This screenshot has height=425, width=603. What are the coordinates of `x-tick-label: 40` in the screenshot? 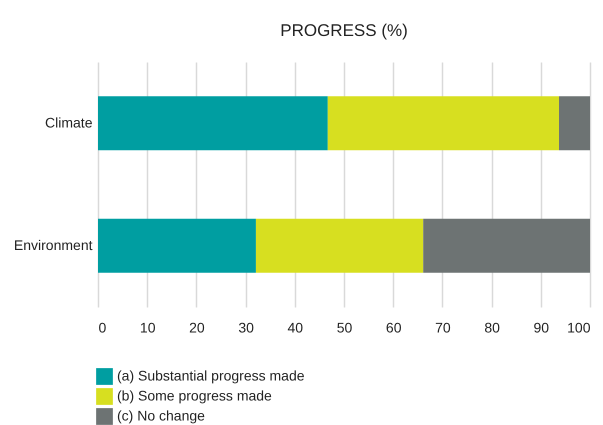 It's located at (296, 328).